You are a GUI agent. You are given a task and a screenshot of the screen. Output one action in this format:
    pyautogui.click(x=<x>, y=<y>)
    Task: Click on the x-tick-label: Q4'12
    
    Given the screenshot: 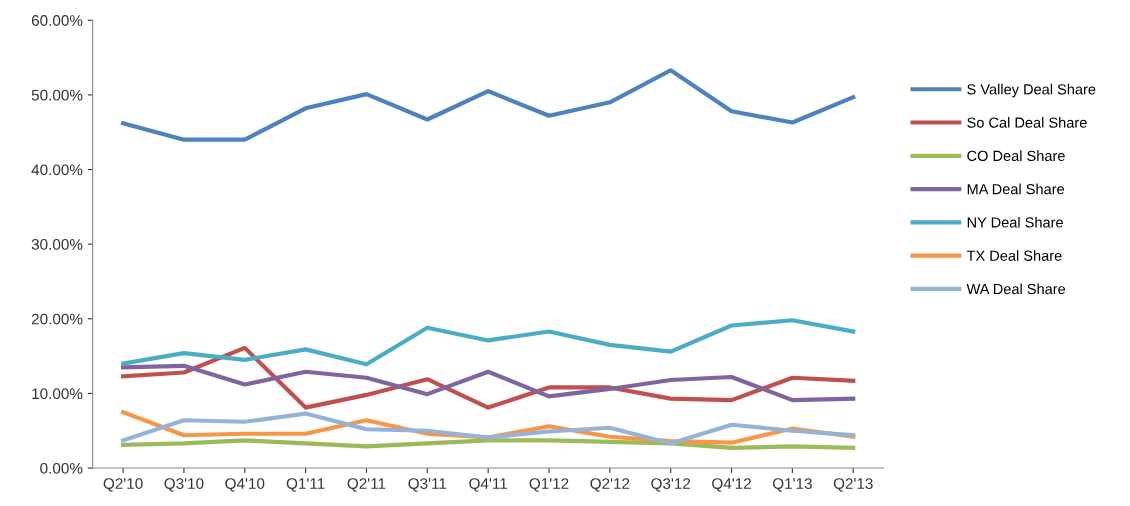 What is the action you would take?
    pyautogui.click(x=731, y=485)
    